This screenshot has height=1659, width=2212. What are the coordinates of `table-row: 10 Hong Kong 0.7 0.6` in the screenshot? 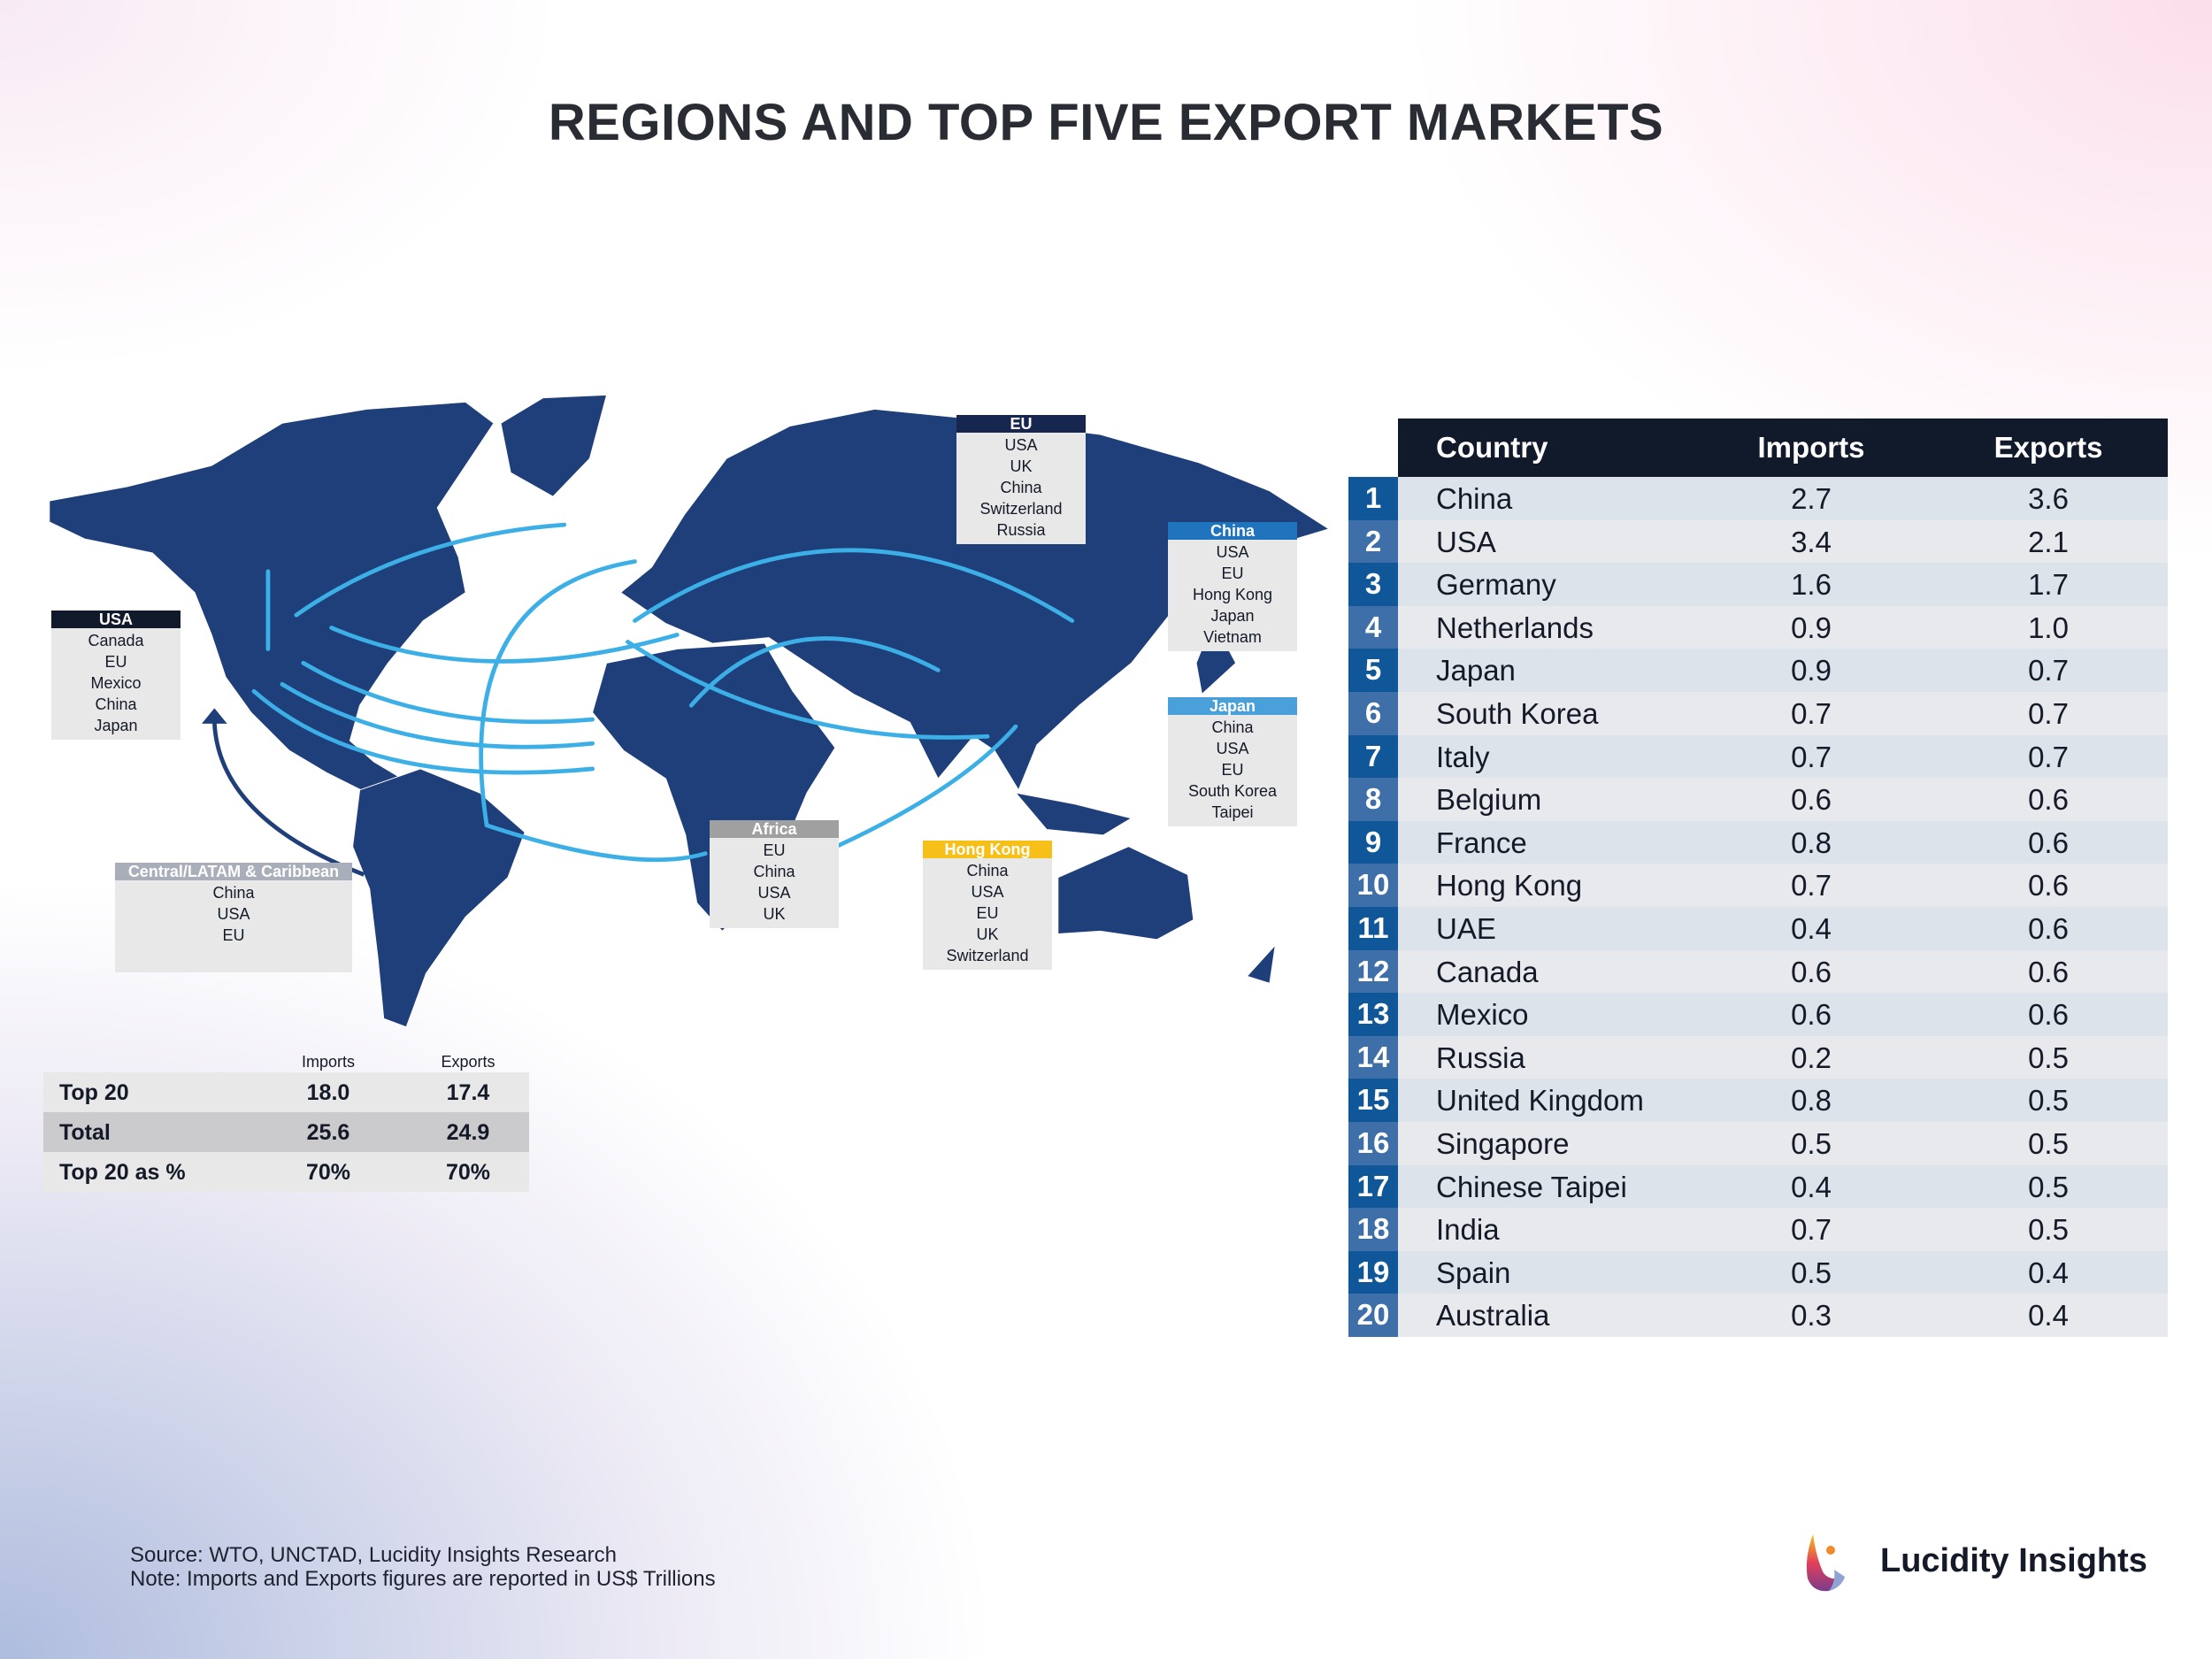 It's located at (1758, 886).